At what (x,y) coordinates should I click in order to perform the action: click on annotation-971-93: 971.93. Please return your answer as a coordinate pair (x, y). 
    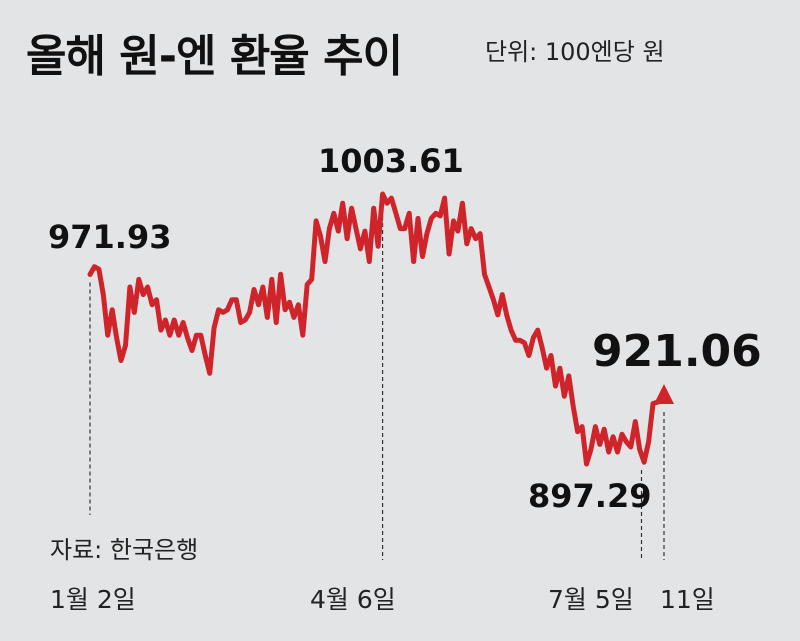
    Looking at the image, I should click on (109, 237).